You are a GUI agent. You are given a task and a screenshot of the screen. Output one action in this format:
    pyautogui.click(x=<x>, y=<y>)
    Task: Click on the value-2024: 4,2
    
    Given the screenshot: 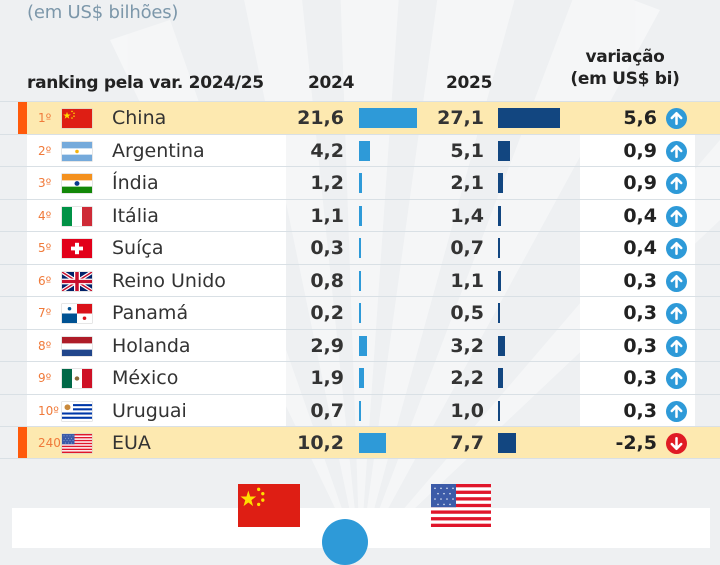 What is the action you would take?
    pyautogui.click(x=327, y=150)
    